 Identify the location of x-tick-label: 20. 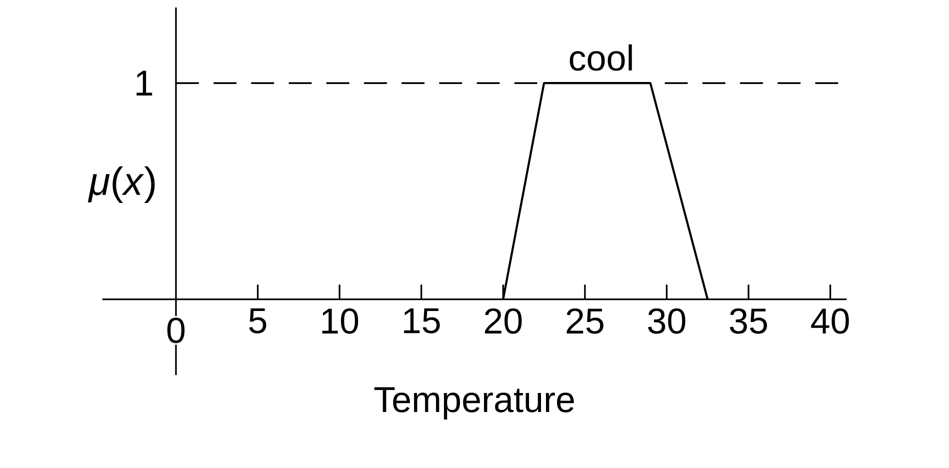
(503, 321).